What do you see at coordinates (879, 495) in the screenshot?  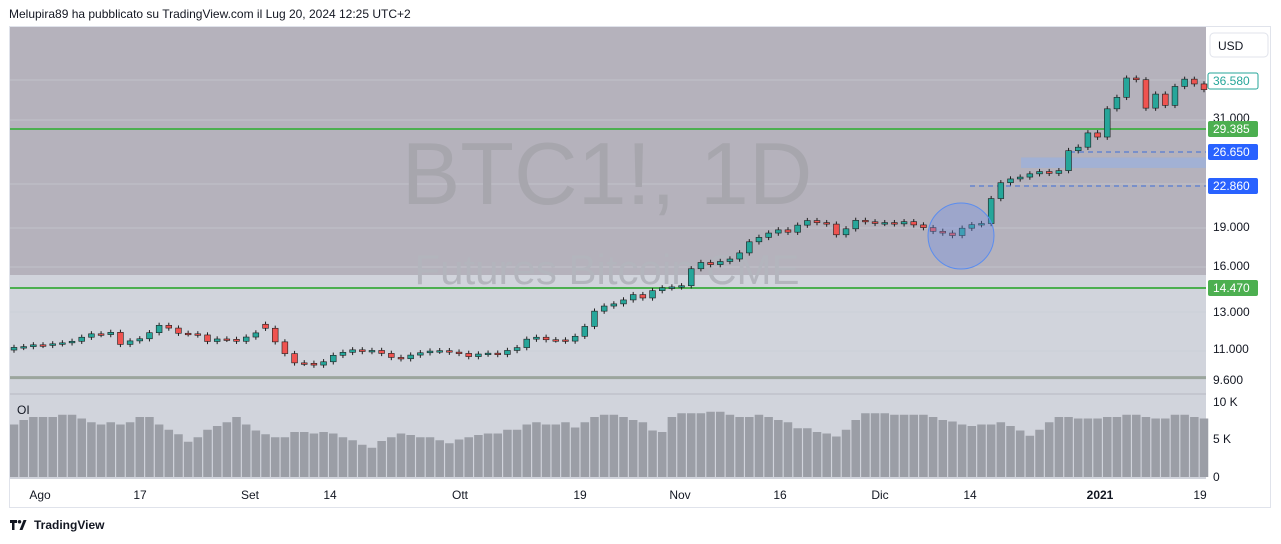 I see `x-tick-label: Dic` at bounding box center [879, 495].